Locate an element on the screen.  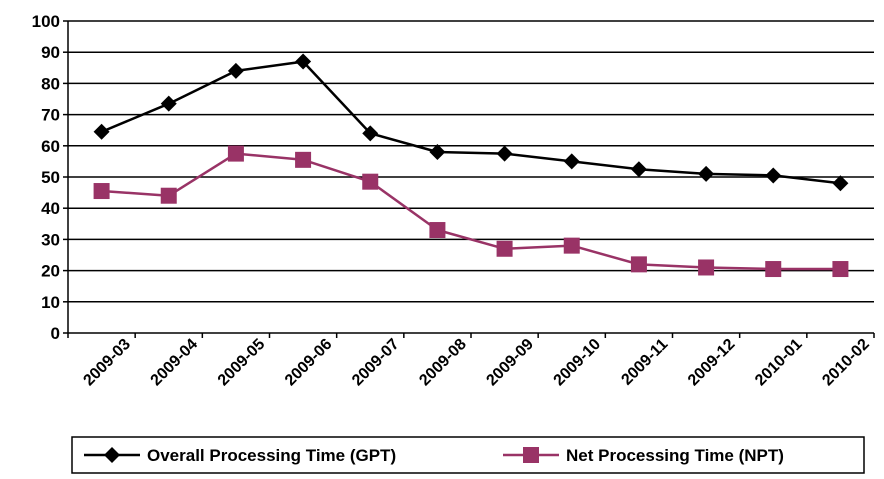
x-tick-label: 2009-09 is located at coordinates (510, 363).